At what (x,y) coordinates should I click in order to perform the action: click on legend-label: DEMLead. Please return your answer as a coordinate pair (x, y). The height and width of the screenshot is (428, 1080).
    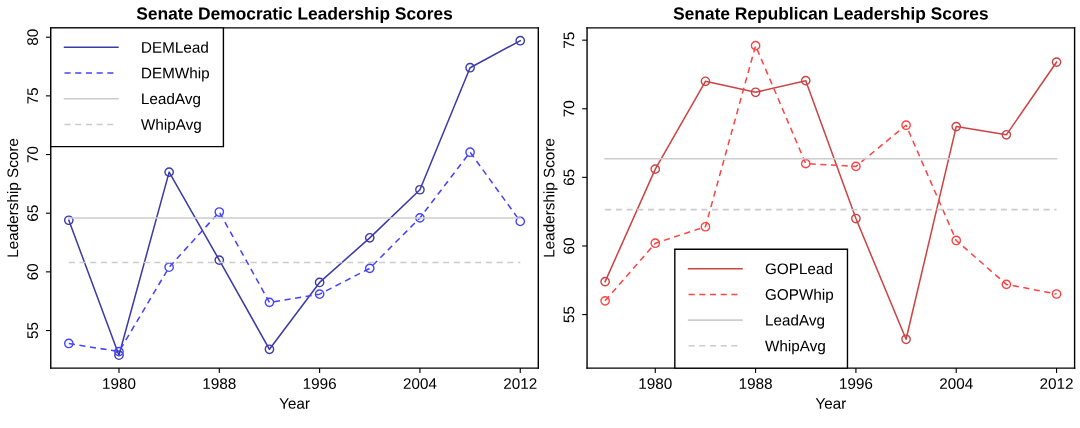
    Looking at the image, I should click on (175, 47).